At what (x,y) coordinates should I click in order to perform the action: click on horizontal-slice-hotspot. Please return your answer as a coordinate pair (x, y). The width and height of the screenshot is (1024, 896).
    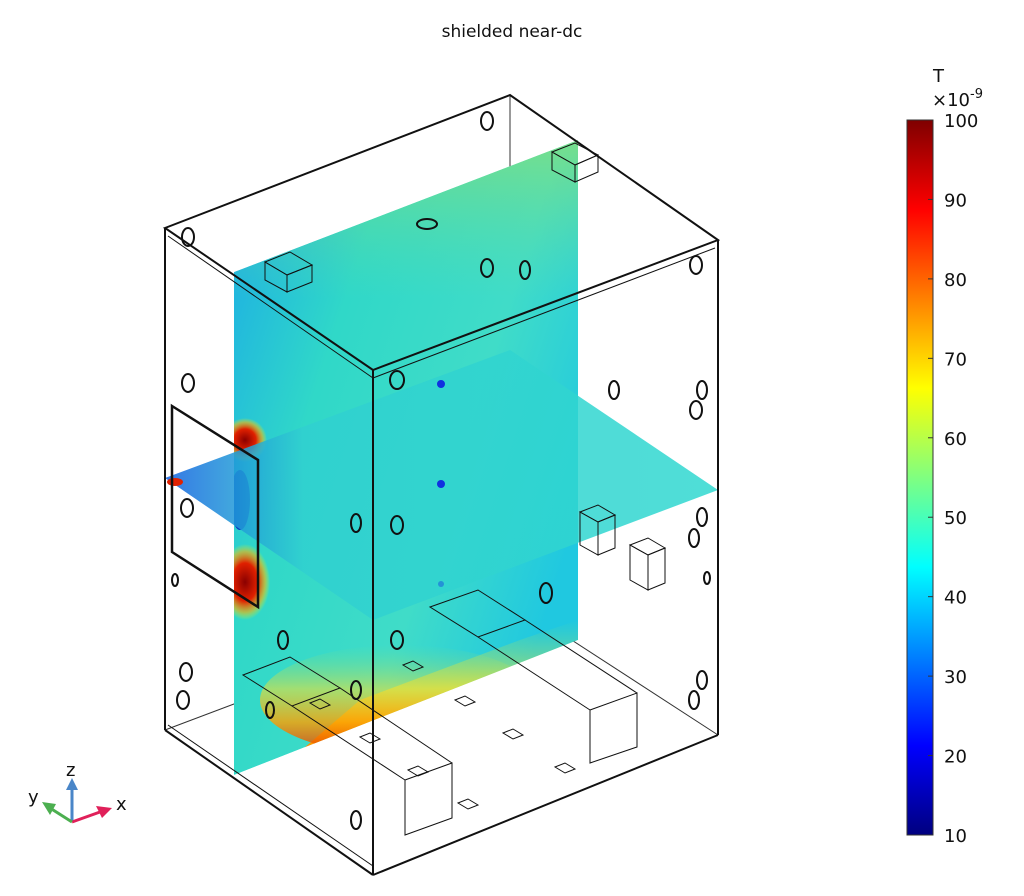
    Looking at the image, I should click on (175, 482).